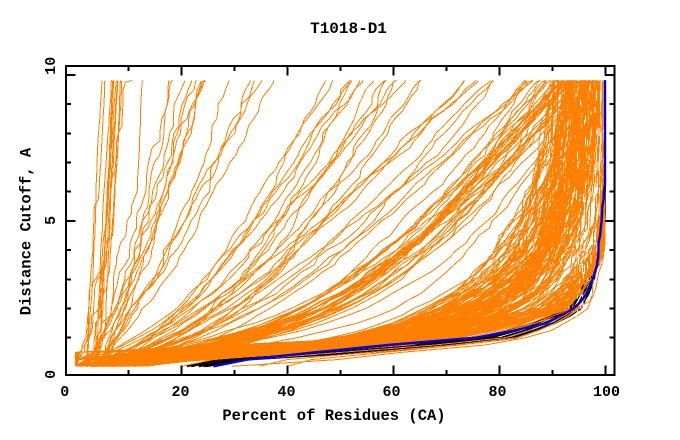 The height and width of the screenshot is (440, 680). What do you see at coordinates (180, 392) in the screenshot?
I see `svg-text: 20` at bounding box center [180, 392].